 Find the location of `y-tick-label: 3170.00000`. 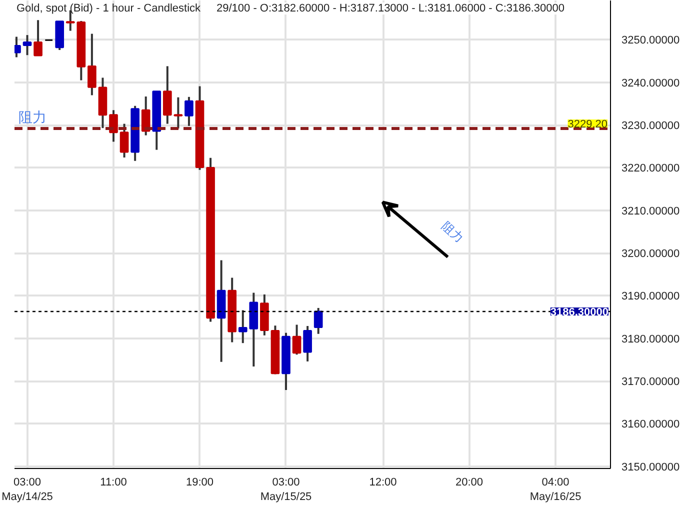

y-tick-label: 3170.00000 is located at coordinates (651, 382).